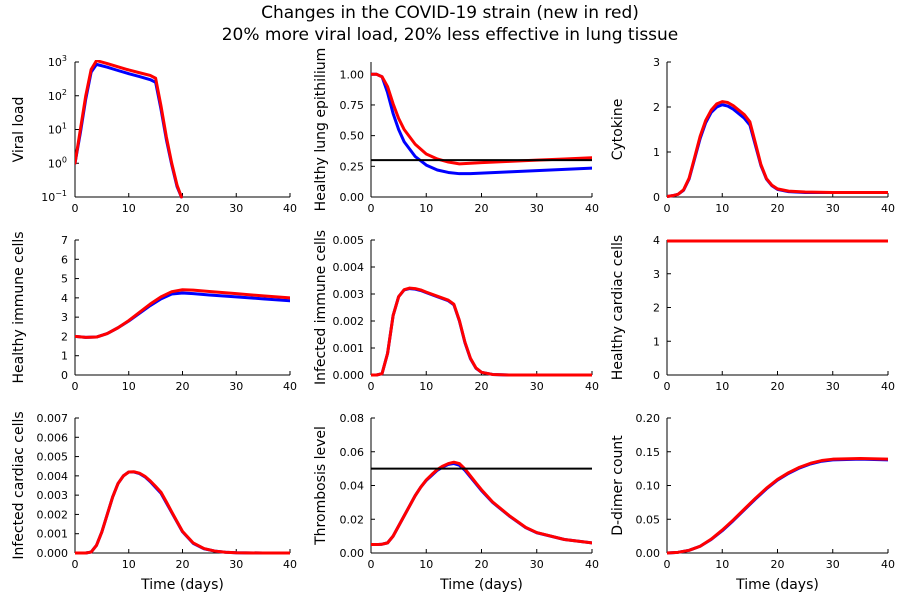 Image resolution: width=900 pixels, height=600 pixels. Describe the element at coordinates (61, 193) in the screenshot. I see `y-tick-exponent: −1` at that location.